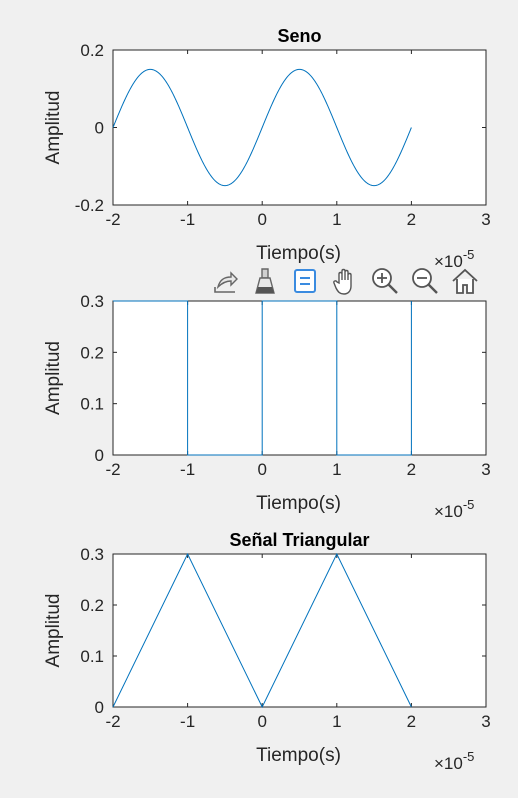 This screenshot has width=518, height=798. I want to click on datatips-button, so click(305, 281).